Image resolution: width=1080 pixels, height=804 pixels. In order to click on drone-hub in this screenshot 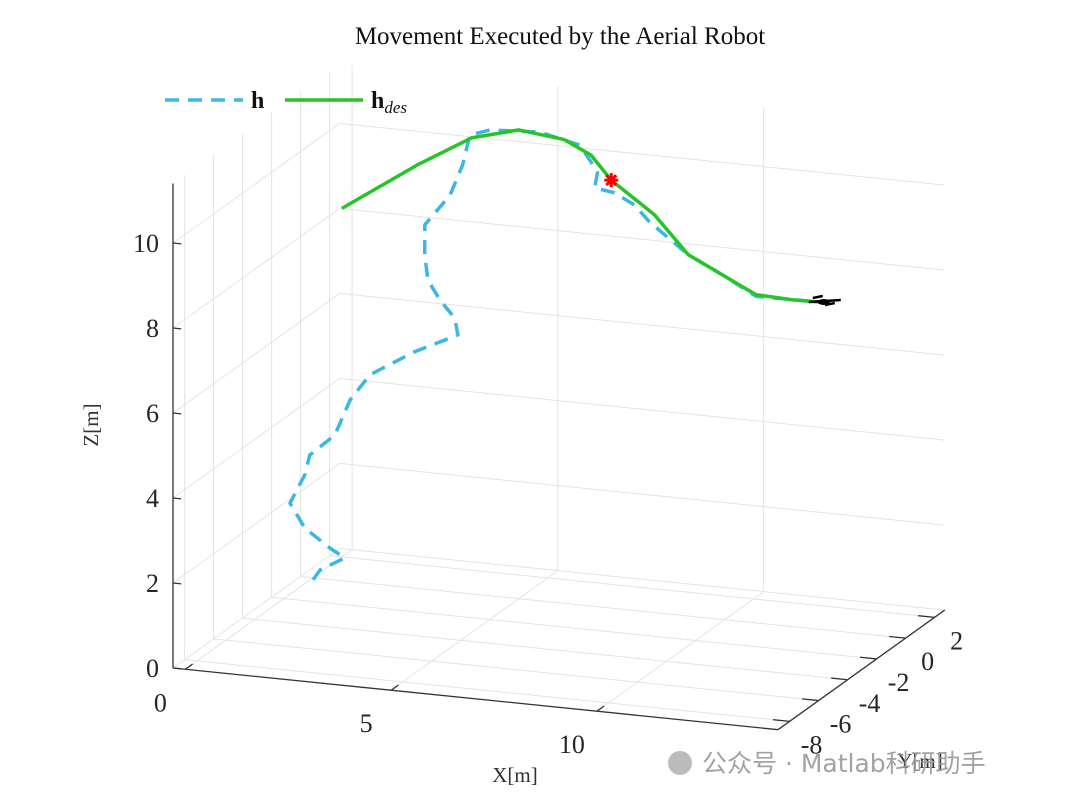, I will do `click(823, 301)`.